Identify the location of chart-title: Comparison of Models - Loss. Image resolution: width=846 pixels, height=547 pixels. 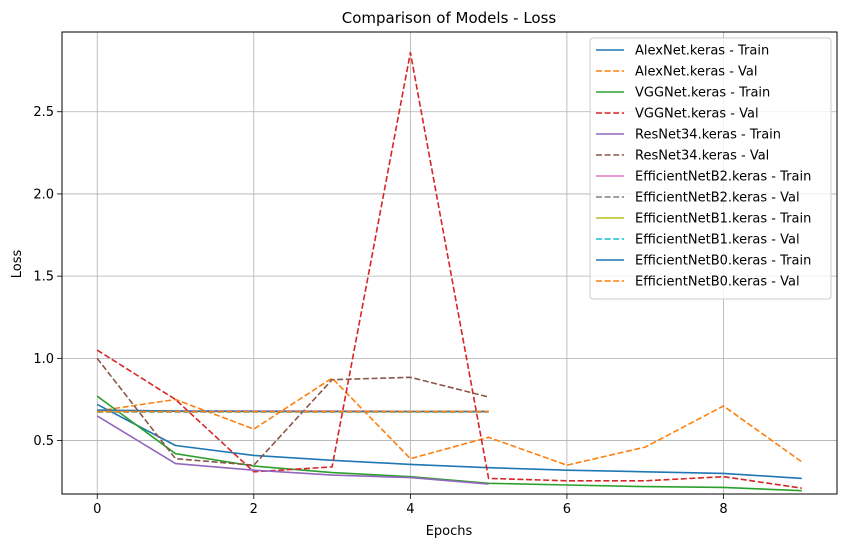
(449, 18).